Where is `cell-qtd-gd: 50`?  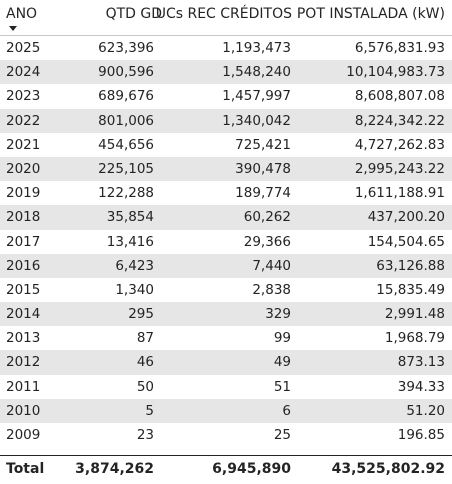
cell-qtd-gd: 50 is located at coordinates (145, 386).